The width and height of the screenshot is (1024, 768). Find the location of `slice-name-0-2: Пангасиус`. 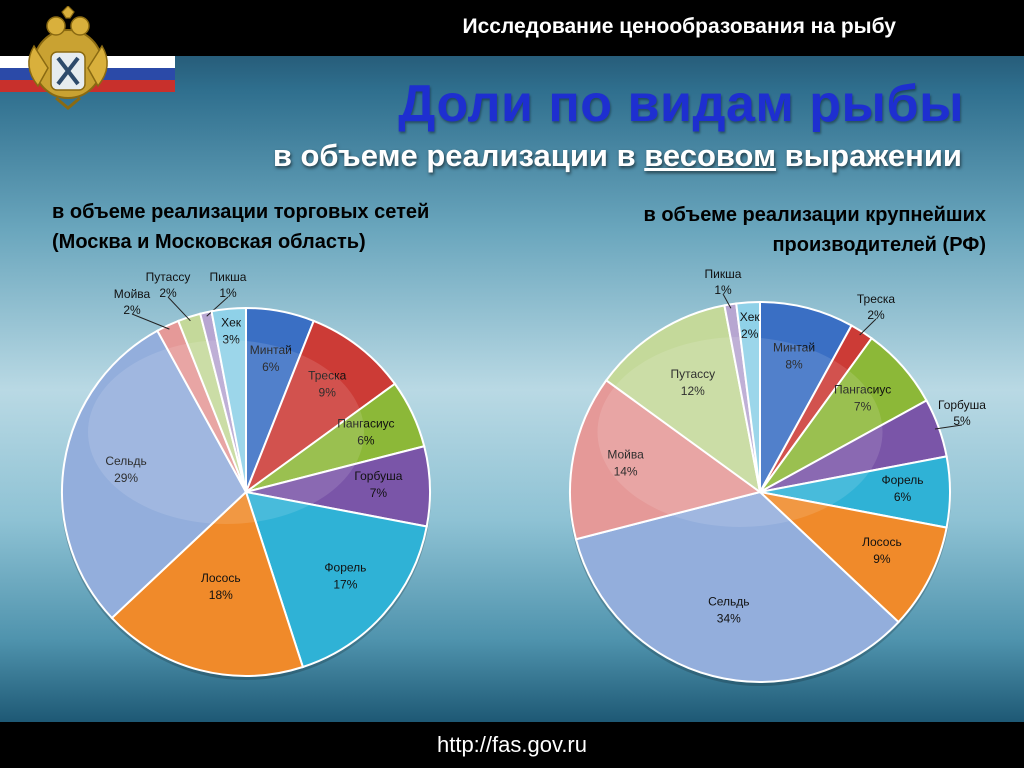

slice-name-0-2: Пангасиус is located at coordinates (365, 424).